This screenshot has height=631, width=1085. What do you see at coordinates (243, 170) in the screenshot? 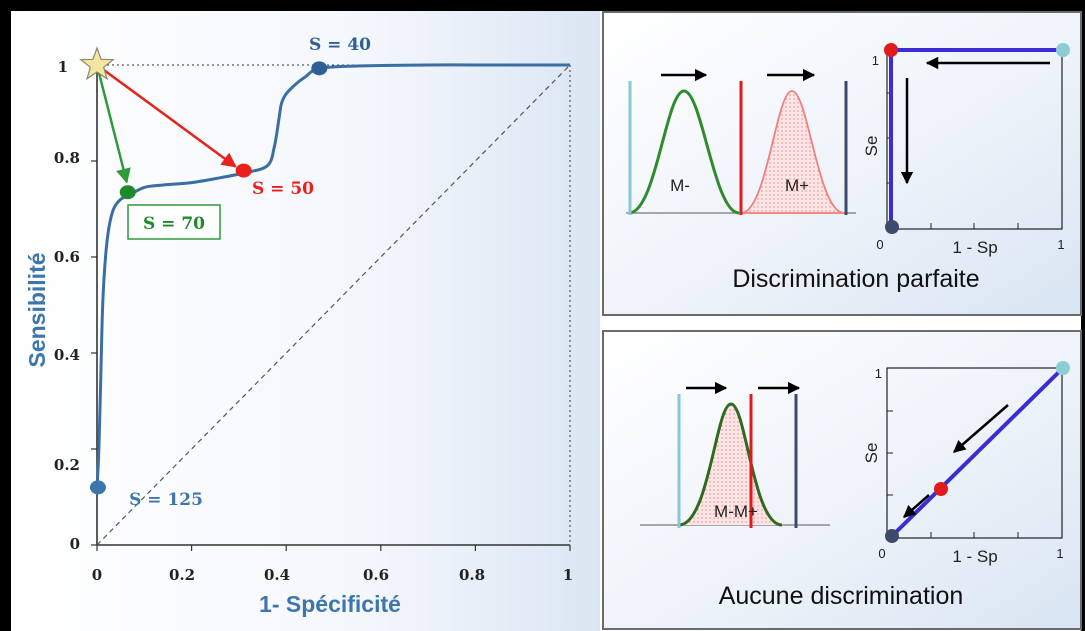
I see `threshold-point-s50` at bounding box center [243, 170].